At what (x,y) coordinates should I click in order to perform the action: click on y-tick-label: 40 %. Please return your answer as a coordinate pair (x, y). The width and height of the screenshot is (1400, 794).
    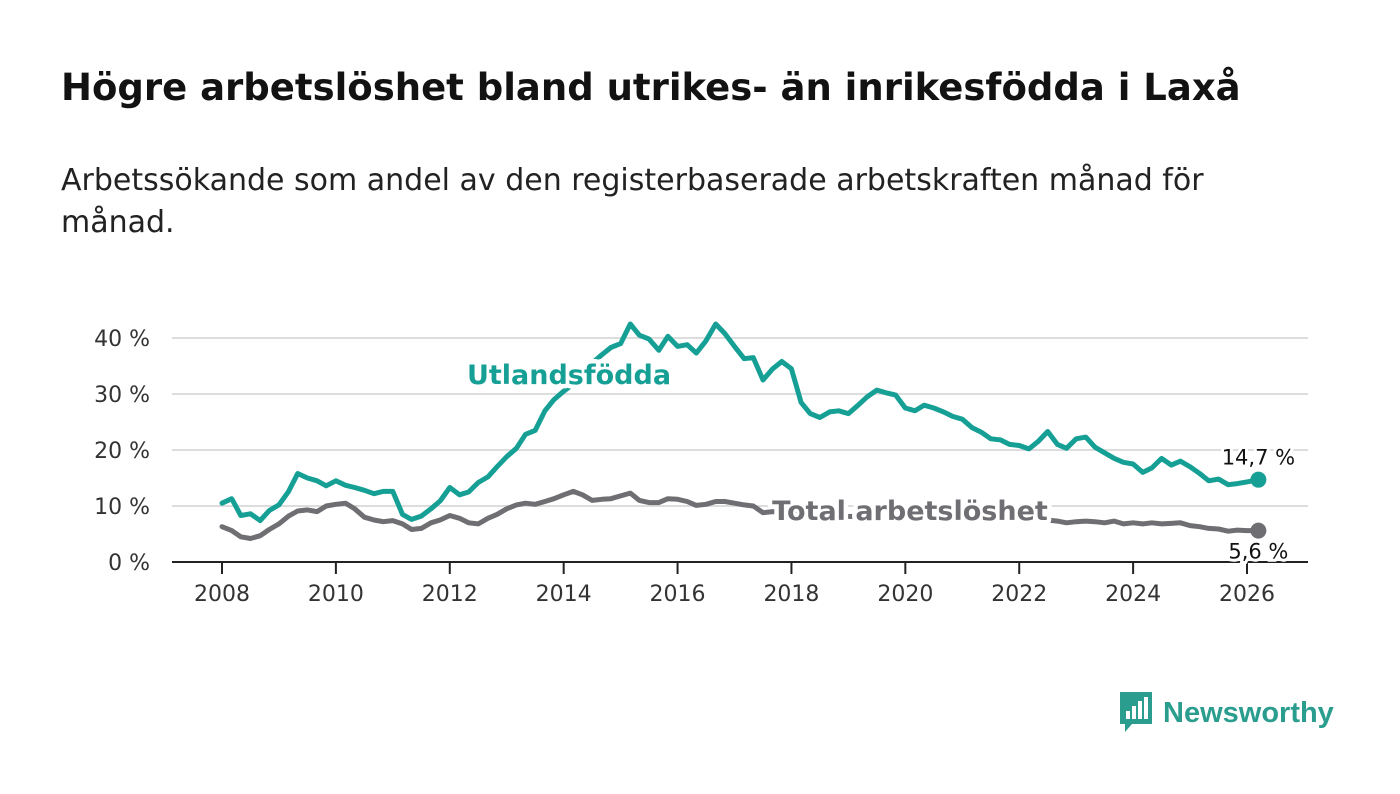
    Looking at the image, I should click on (122, 339).